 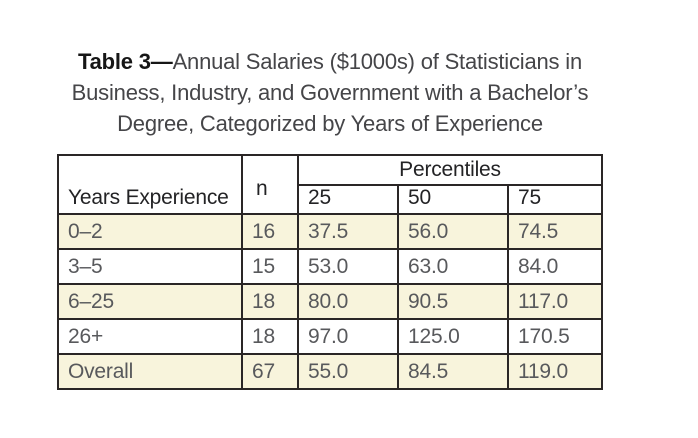 I want to click on cell-p75: 84.0, so click(x=555, y=266).